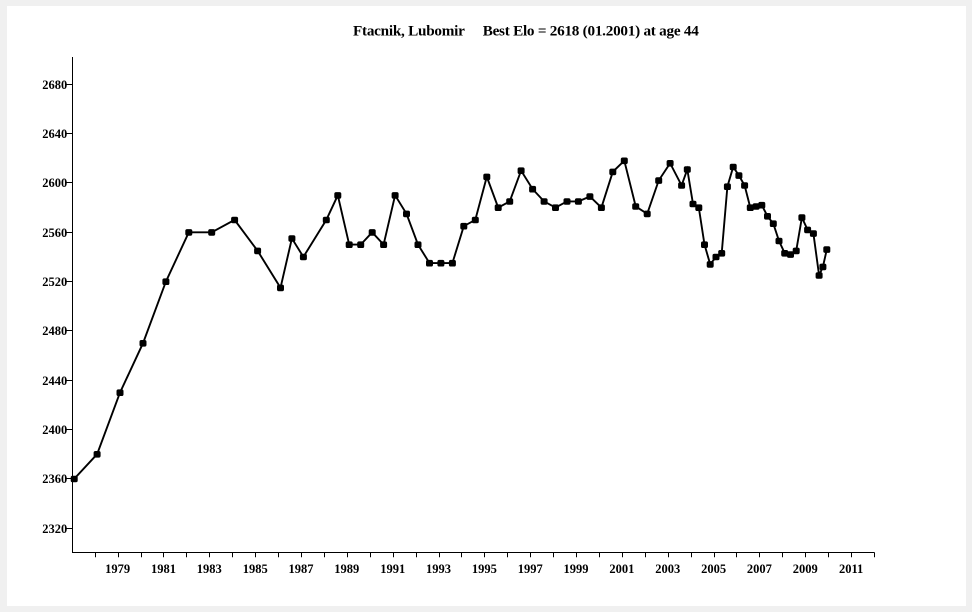  What do you see at coordinates (54, 85) in the screenshot?
I see `svg-text: 2680` at bounding box center [54, 85].